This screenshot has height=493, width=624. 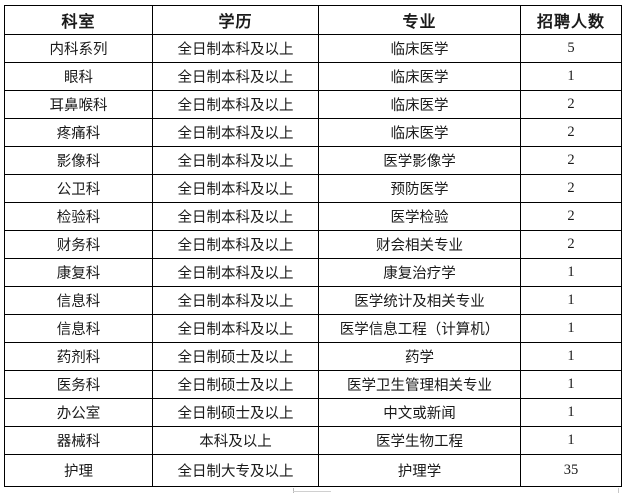 What do you see at coordinates (419, 300) in the screenshot?
I see `cell-major: 医学统计及相关专业` at bounding box center [419, 300].